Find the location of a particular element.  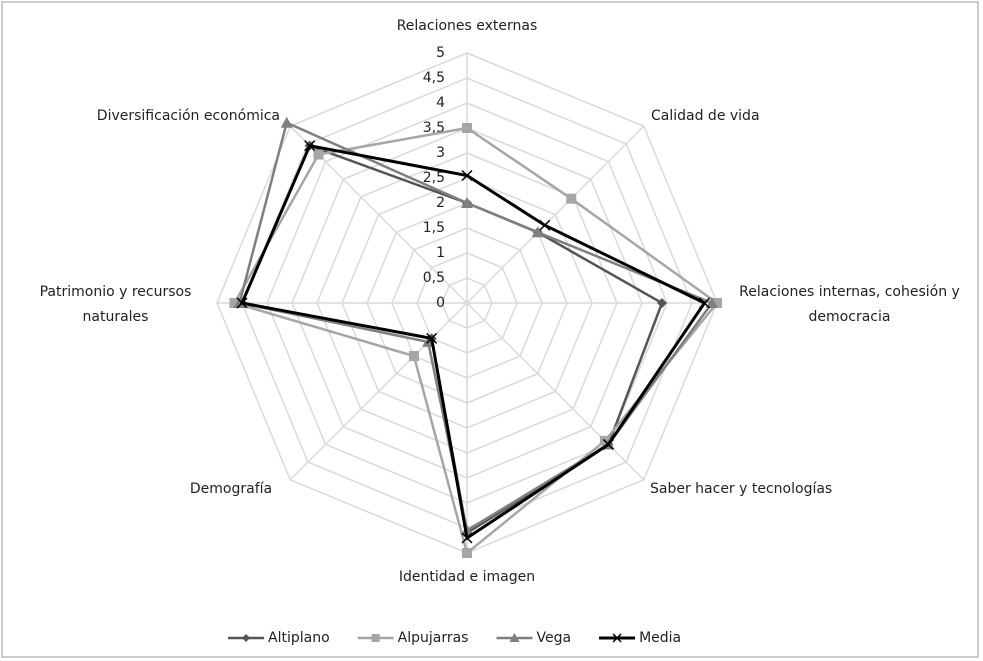

category-label: Diversificación económica is located at coordinates (188, 116).